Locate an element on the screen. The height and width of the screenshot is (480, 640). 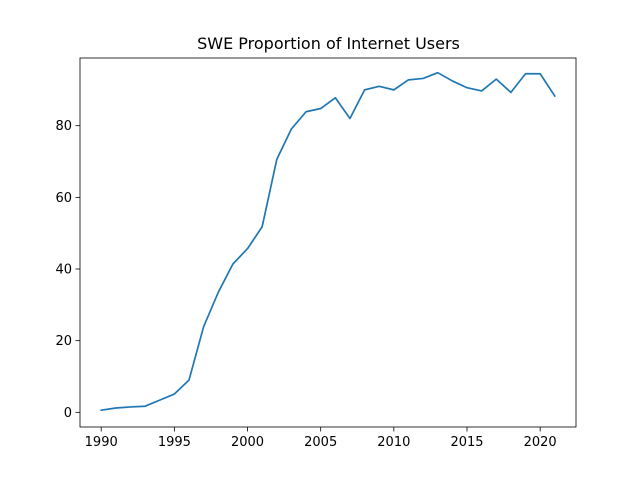
x-tick-label: 1990 is located at coordinates (101, 442).